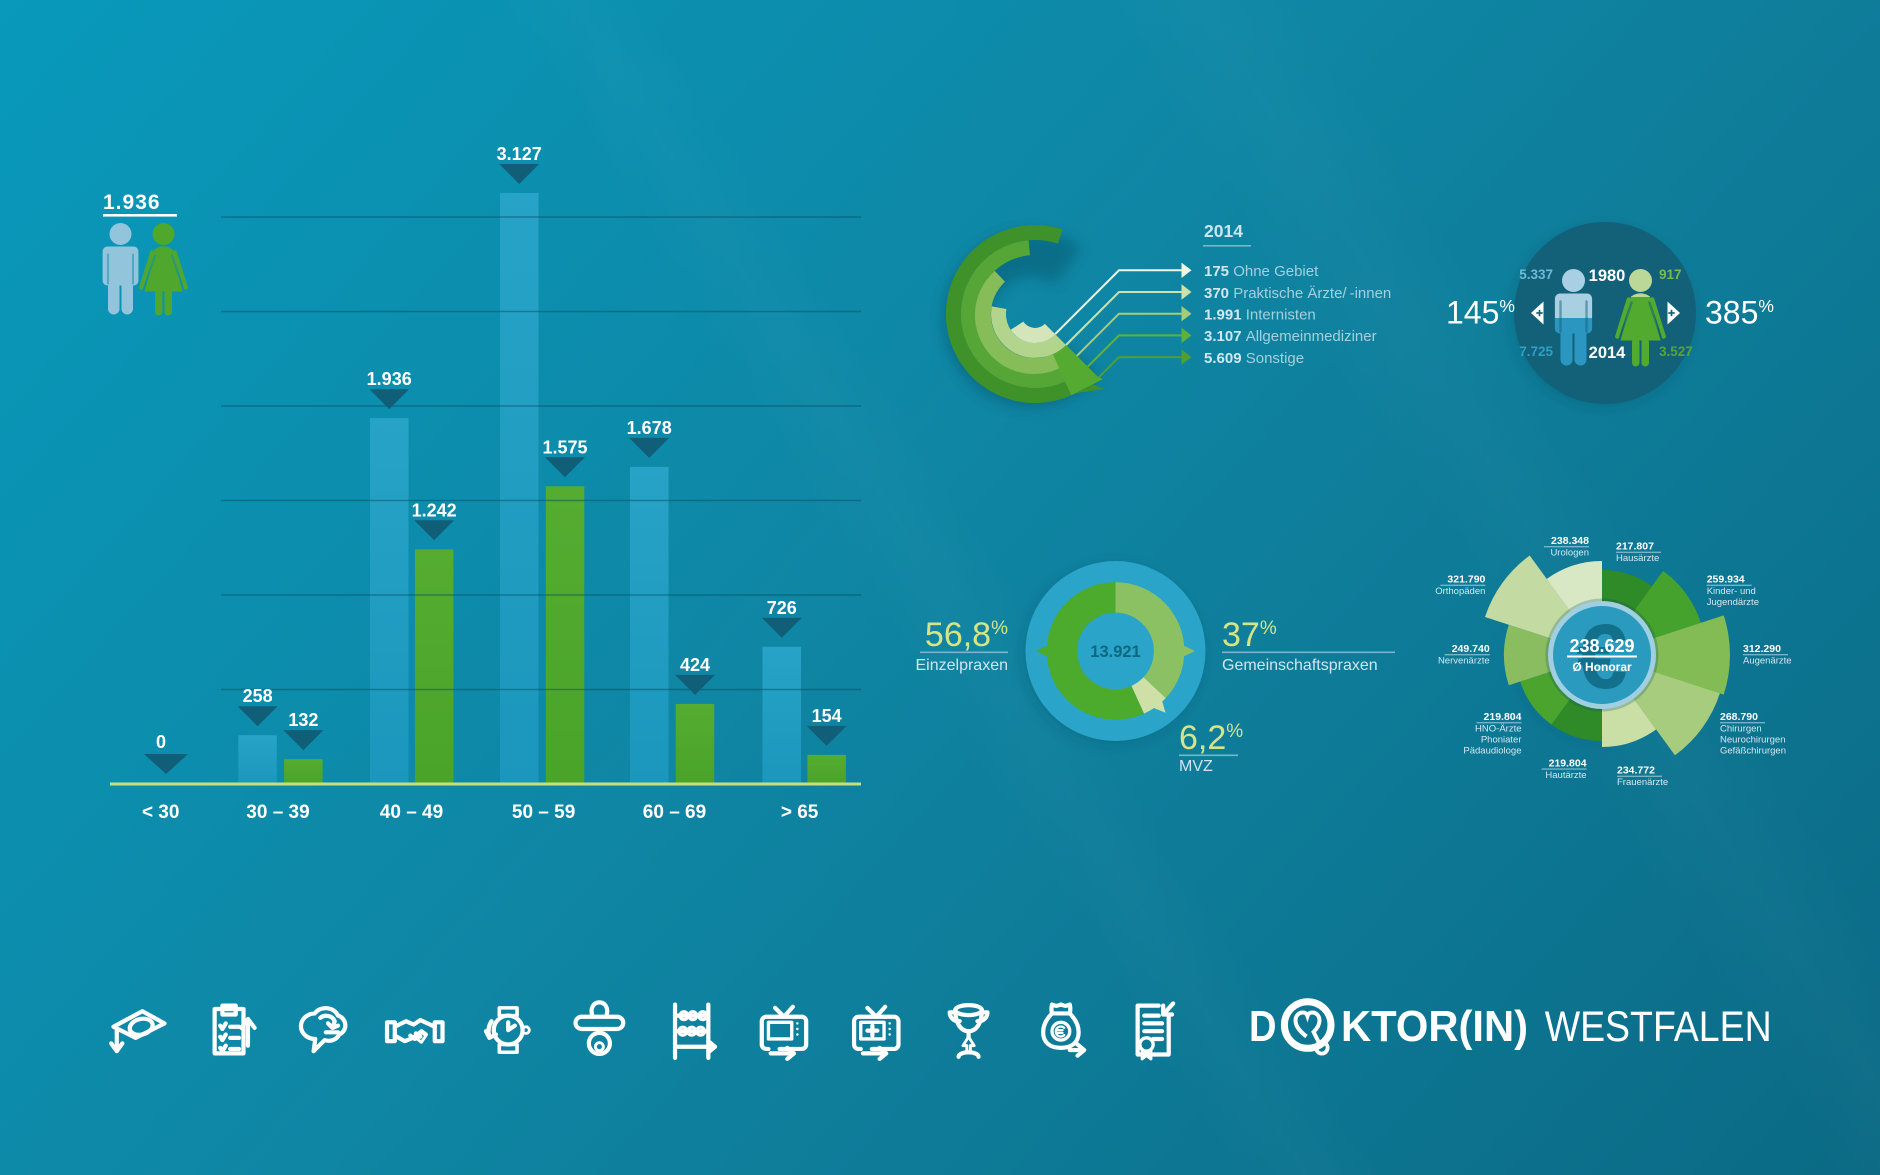  Describe the element at coordinates (434, 510) in the screenshot. I see `svg-text: 1.242` at that location.